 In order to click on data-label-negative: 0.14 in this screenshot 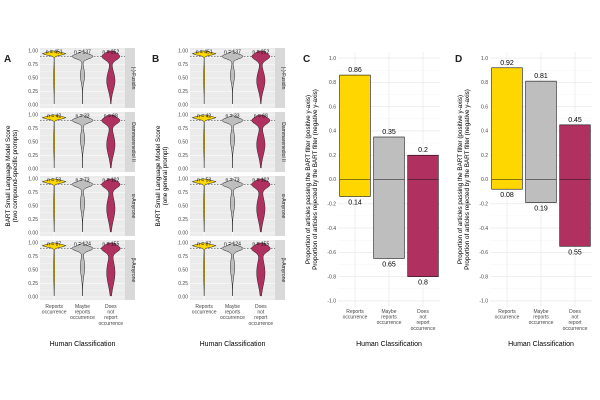, I will do `click(355, 203)`.